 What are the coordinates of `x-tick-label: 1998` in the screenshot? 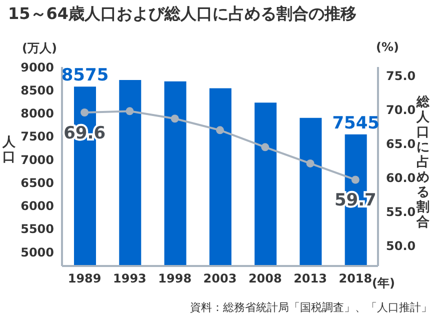 It's located at (175, 279).